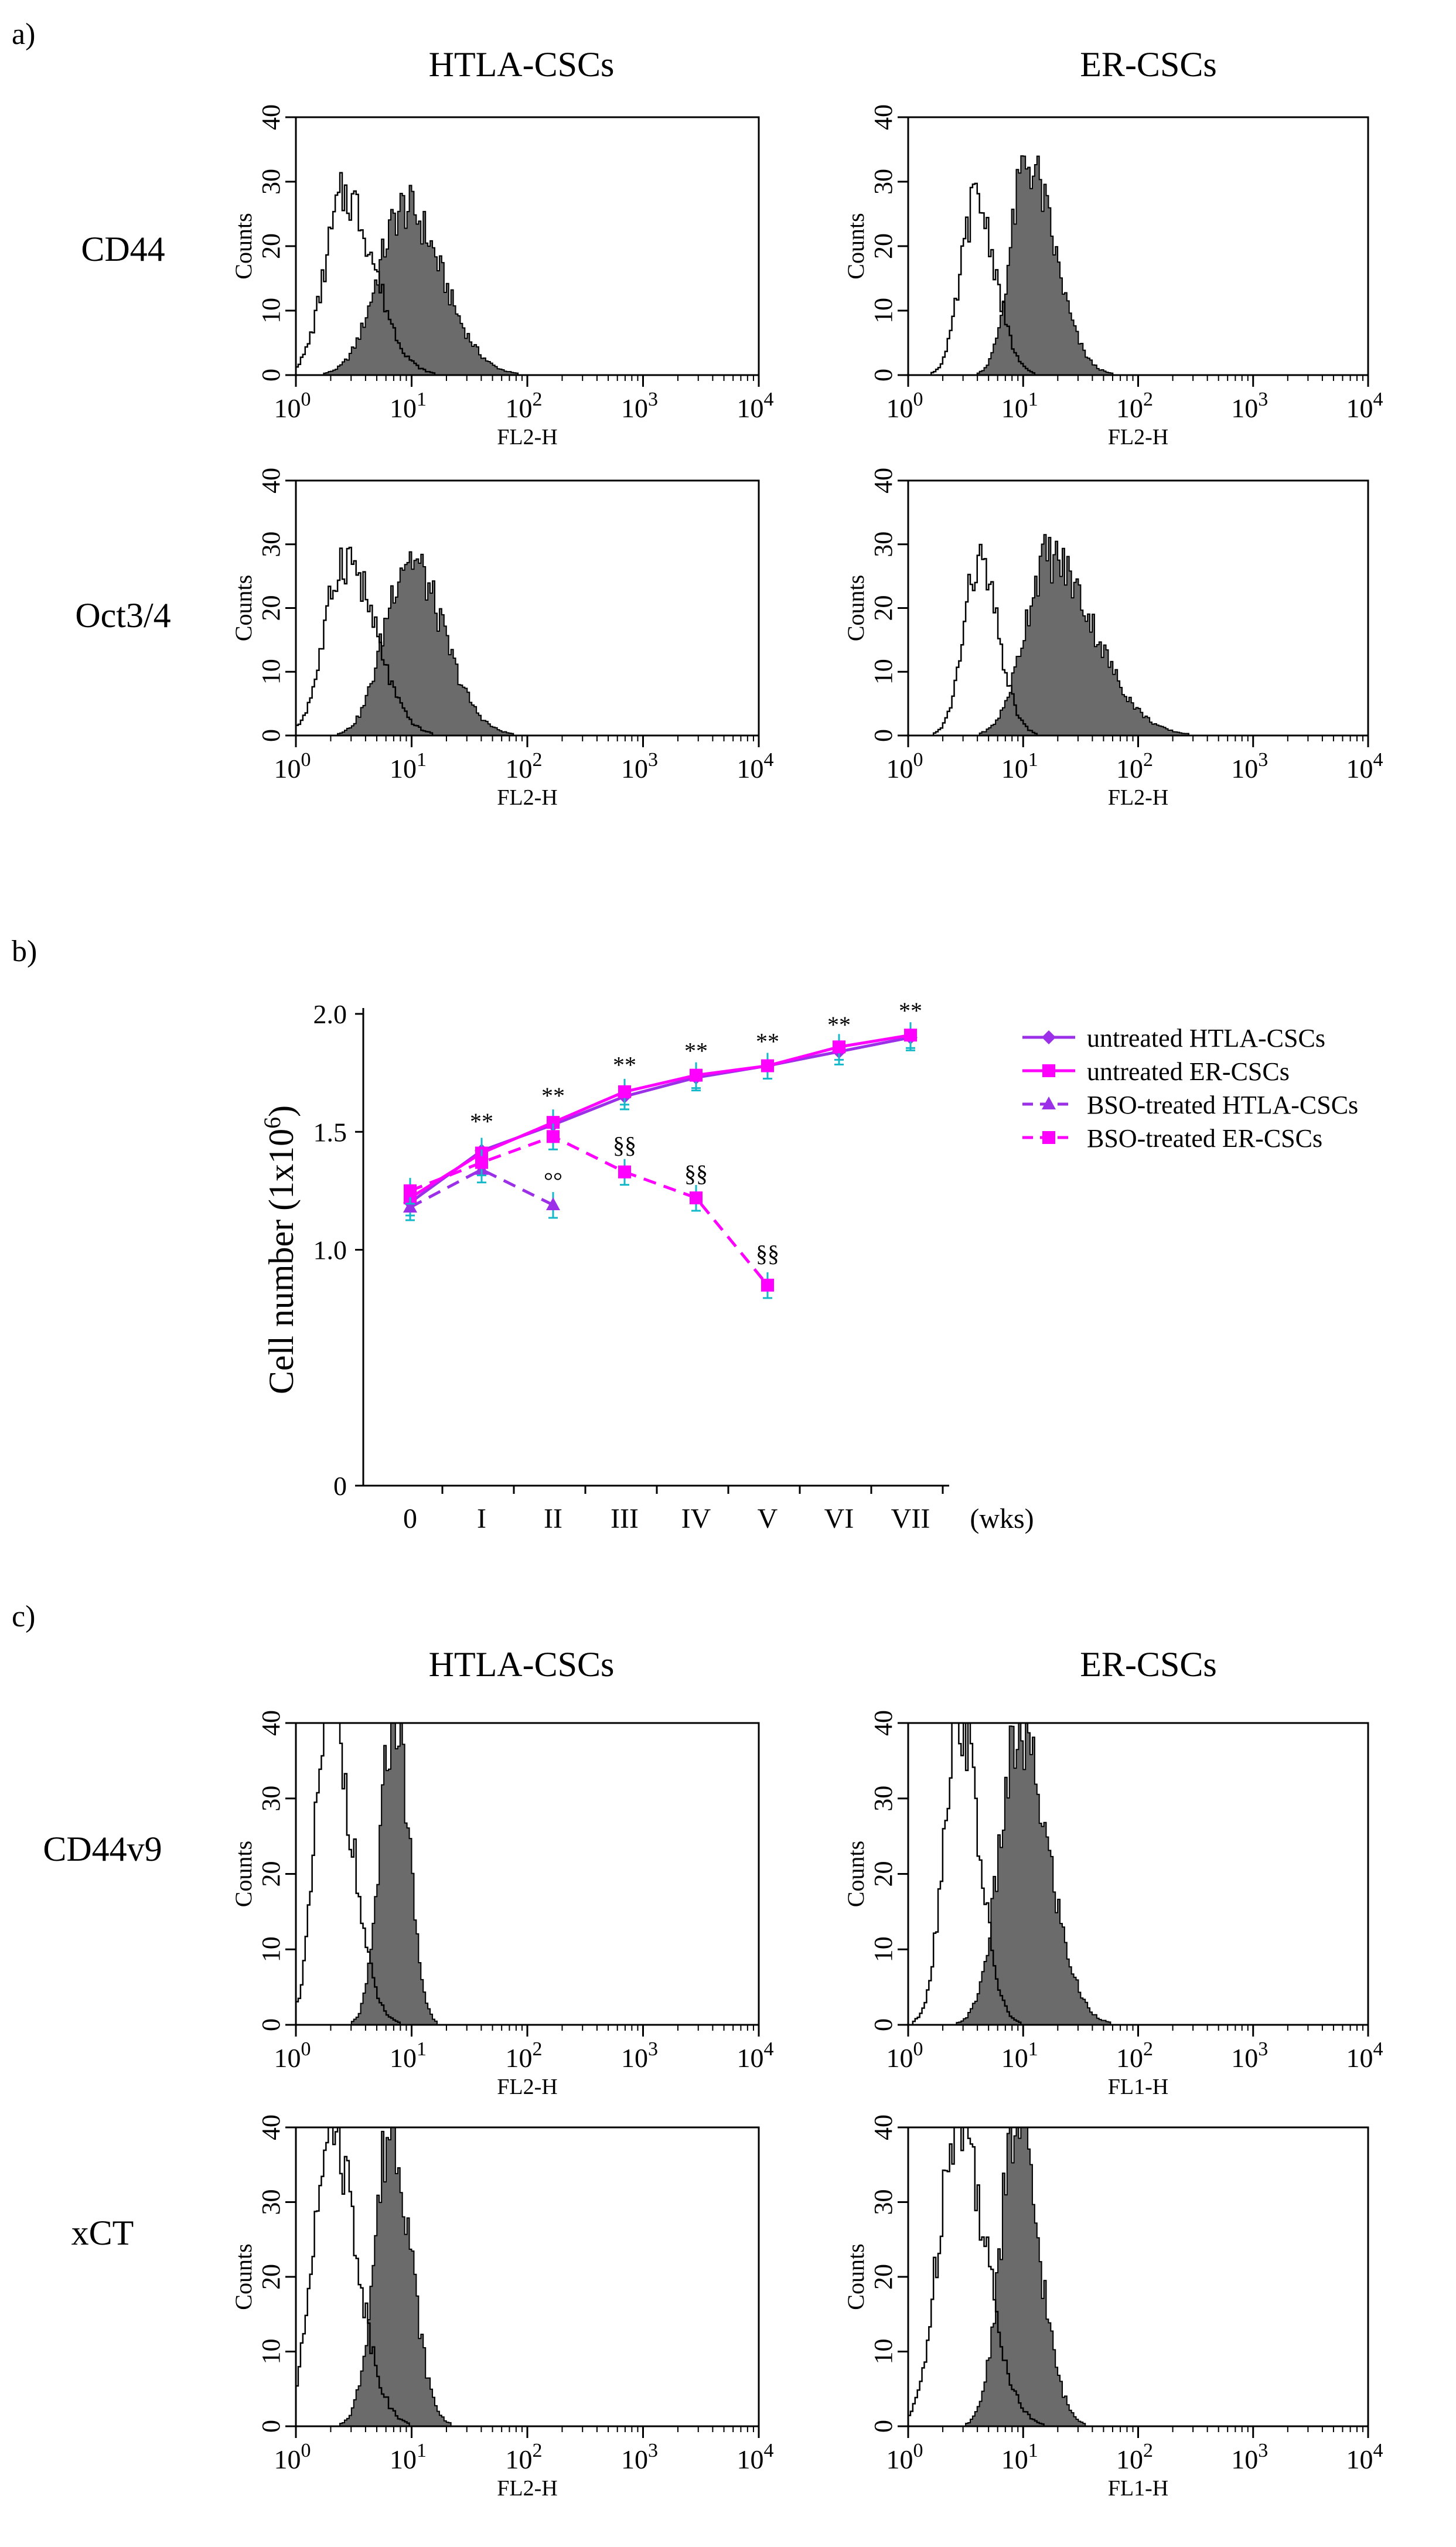 The height and width of the screenshot is (2547, 1456). I want to click on significance-annotation: **, so click(767, 1041).